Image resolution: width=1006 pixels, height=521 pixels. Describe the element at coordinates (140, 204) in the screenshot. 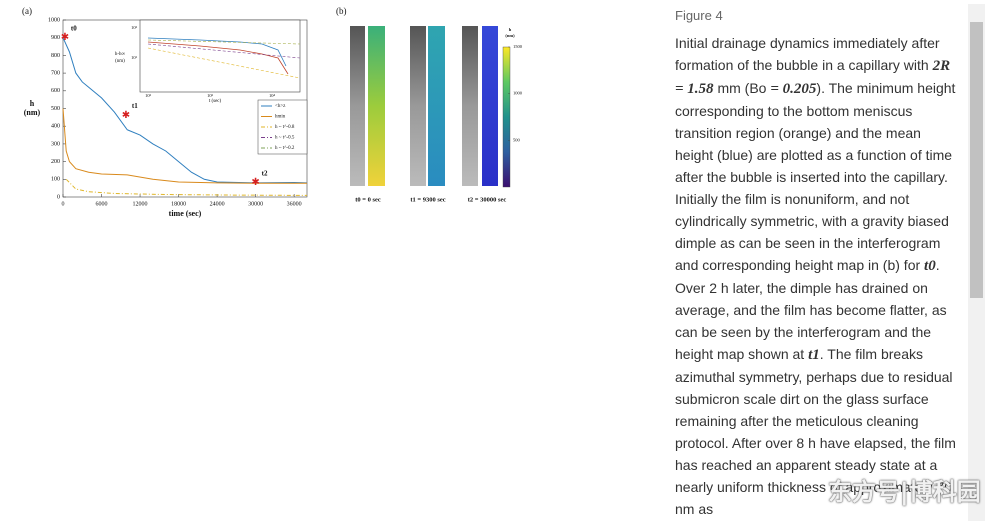

I see `x-tick-label: 12000` at that location.